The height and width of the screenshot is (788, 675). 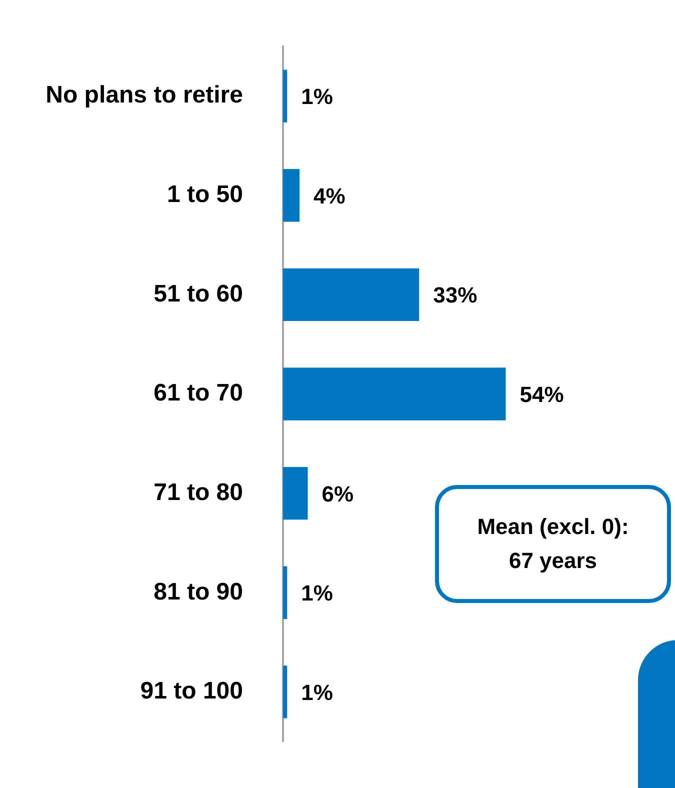 I want to click on y-tick-label: 81 to 90, so click(x=198, y=592).